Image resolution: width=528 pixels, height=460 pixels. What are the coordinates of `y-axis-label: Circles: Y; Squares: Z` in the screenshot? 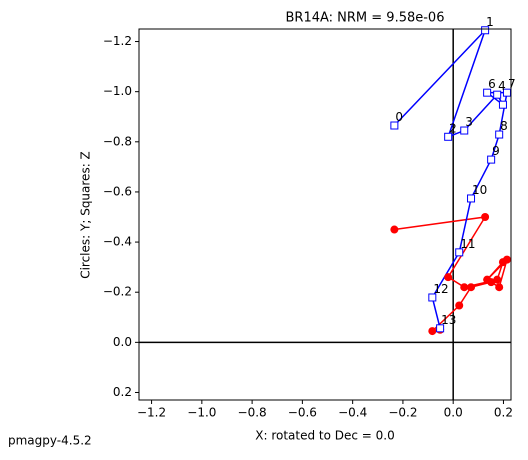 It's located at (86, 215).